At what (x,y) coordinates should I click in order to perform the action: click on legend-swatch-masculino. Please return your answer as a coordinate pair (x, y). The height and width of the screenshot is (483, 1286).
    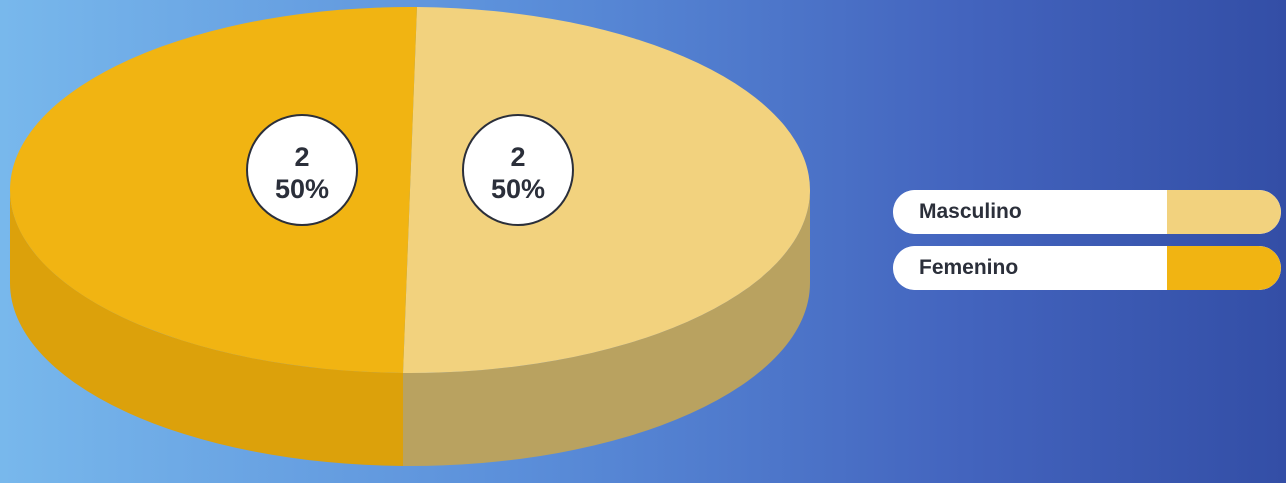
    Looking at the image, I should click on (1224, 212).